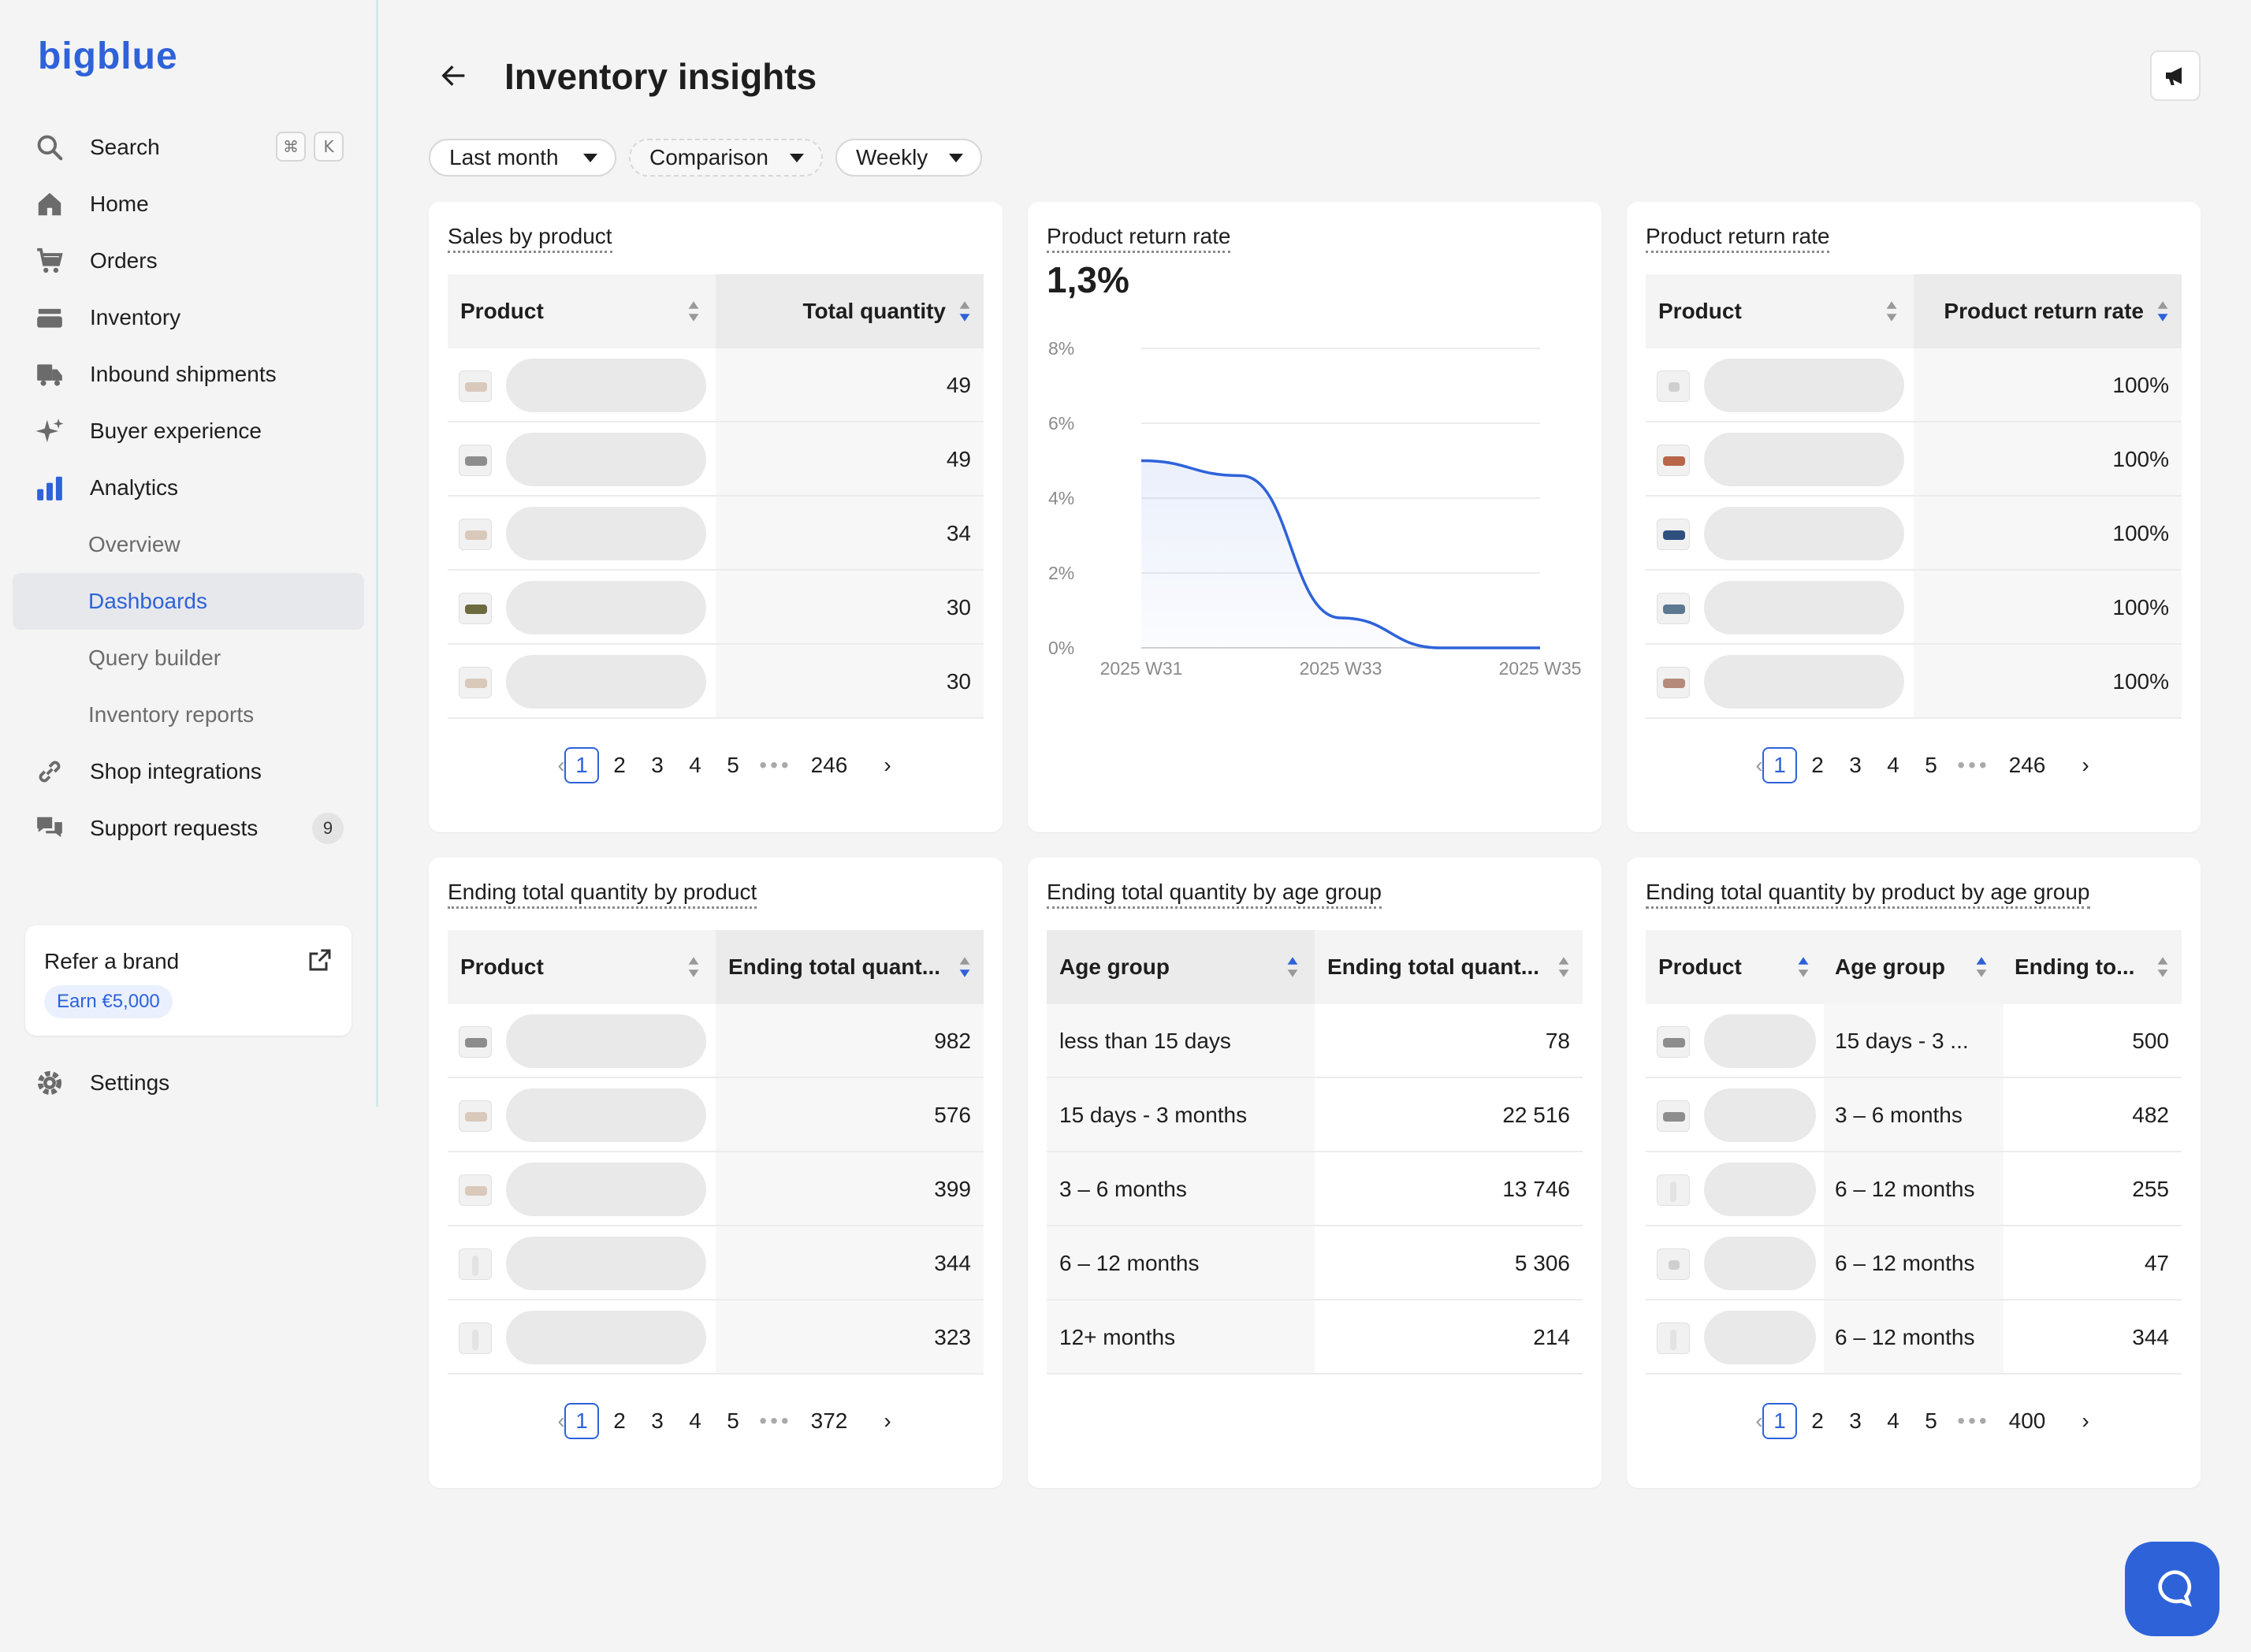 This screenshot has width=2251, height=1652. I want to click on bigblue-logo: bigblue, so click(108, 56).